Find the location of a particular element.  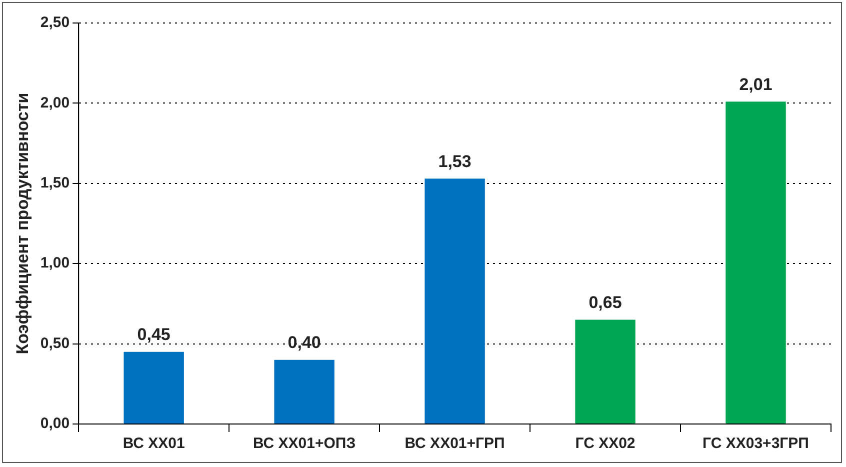

data-label: 2,01 is located at coordinates (755, 84).